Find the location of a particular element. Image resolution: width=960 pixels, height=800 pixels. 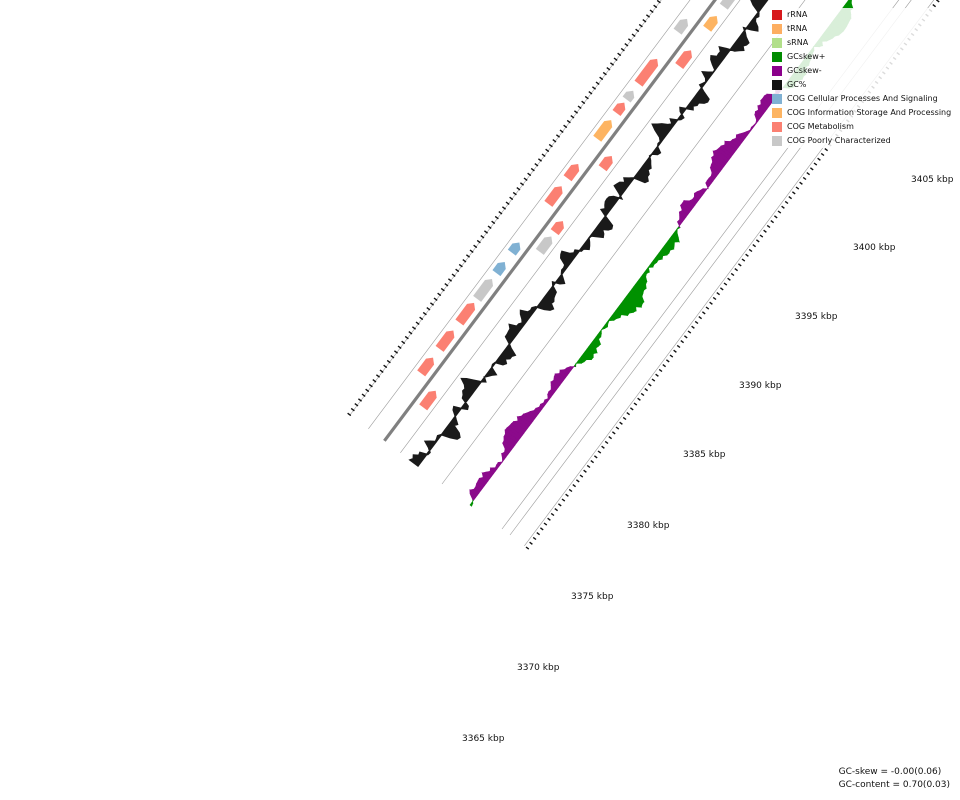

legend-item: COG Cellular Processes And Signaling is located at coordinates (861, 99).